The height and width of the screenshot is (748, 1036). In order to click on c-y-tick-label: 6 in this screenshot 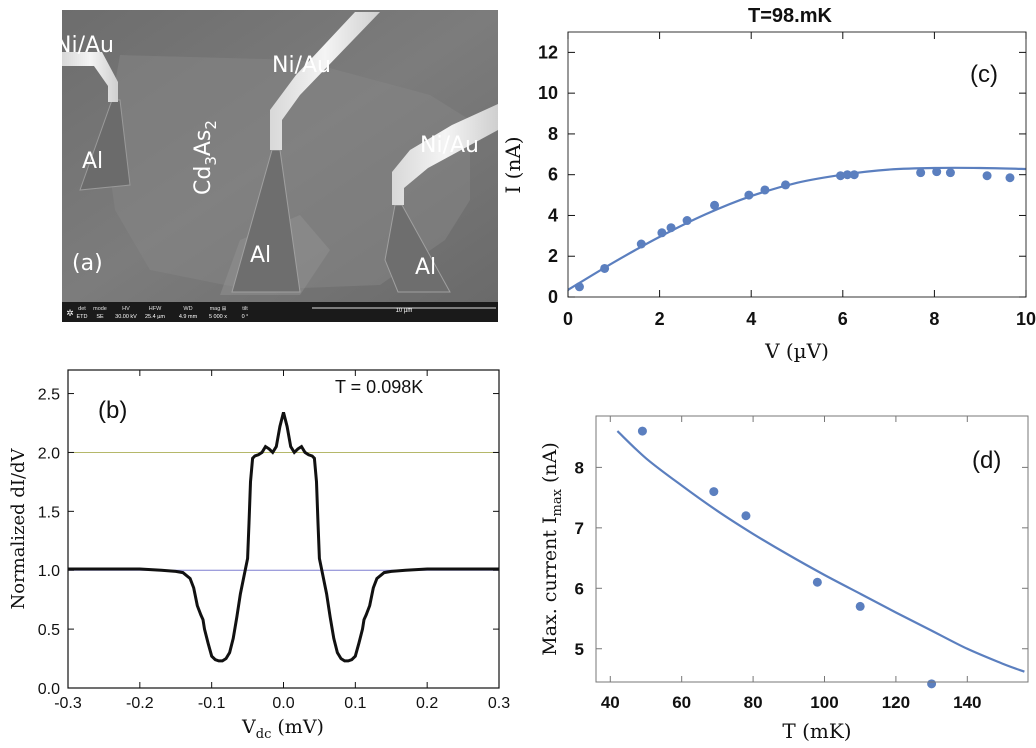, I will do `click(553, 175)`.